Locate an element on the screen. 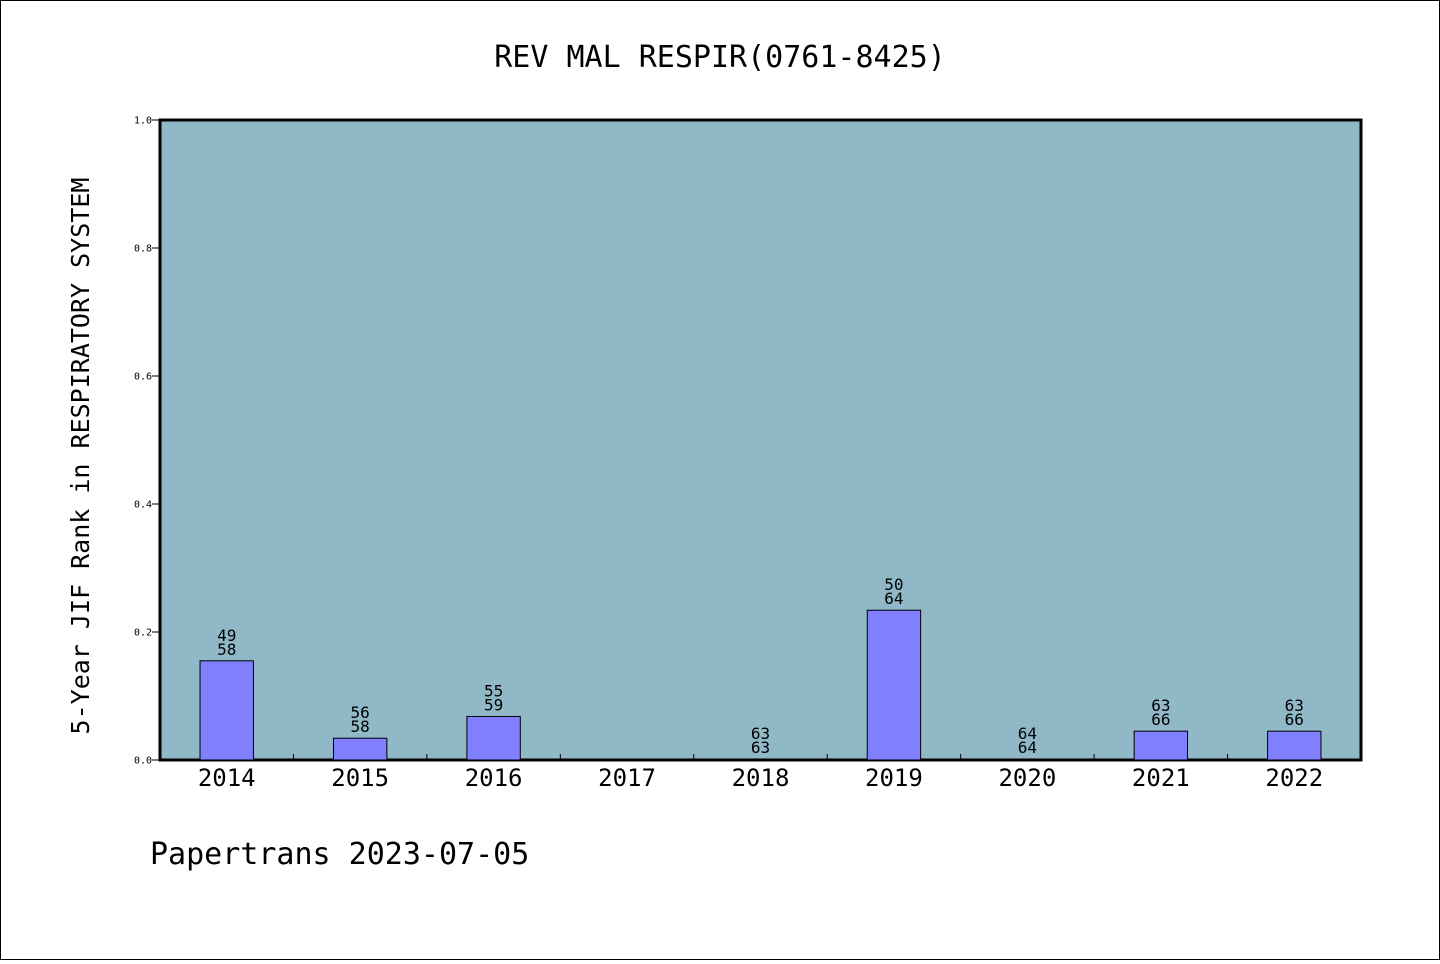 Image resolution: width=1440 pixels, height=964 pixels. x-tick-label: 2021 is located at coordinates (1161, 778).